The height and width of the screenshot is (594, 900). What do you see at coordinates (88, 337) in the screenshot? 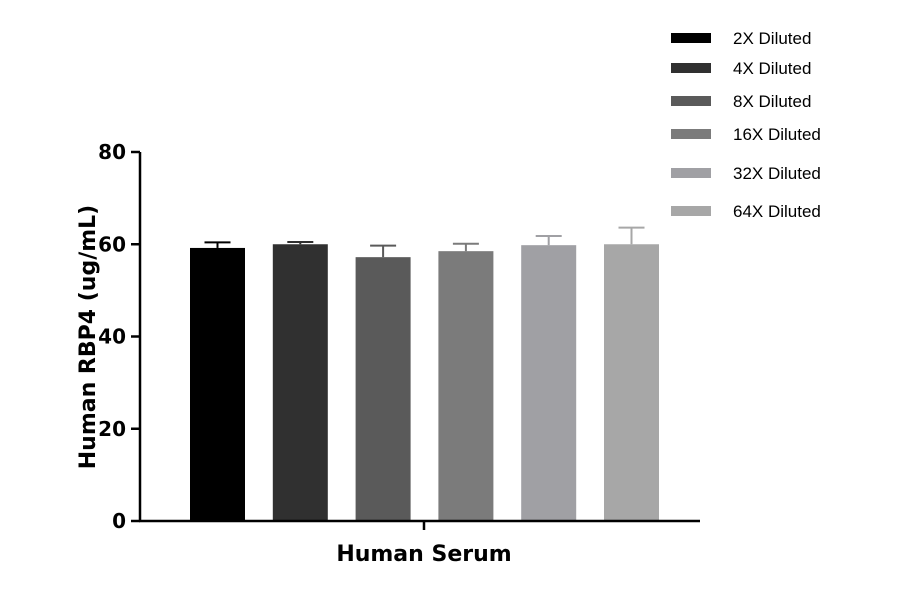
I see `y-axis-label: Human RBP4 (ug/mL)` at bounding box center [88, 337].